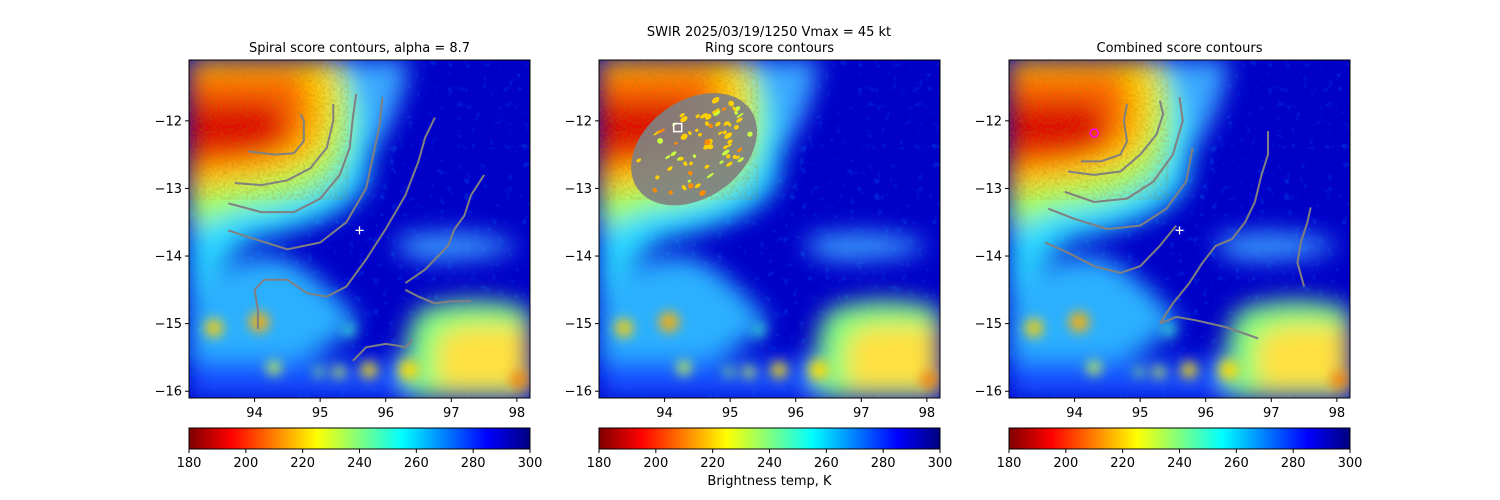 Image resolution: width=1500 pixels, height=500 pixels. I want to click on y-tick-label: −13, so click(168, 189).